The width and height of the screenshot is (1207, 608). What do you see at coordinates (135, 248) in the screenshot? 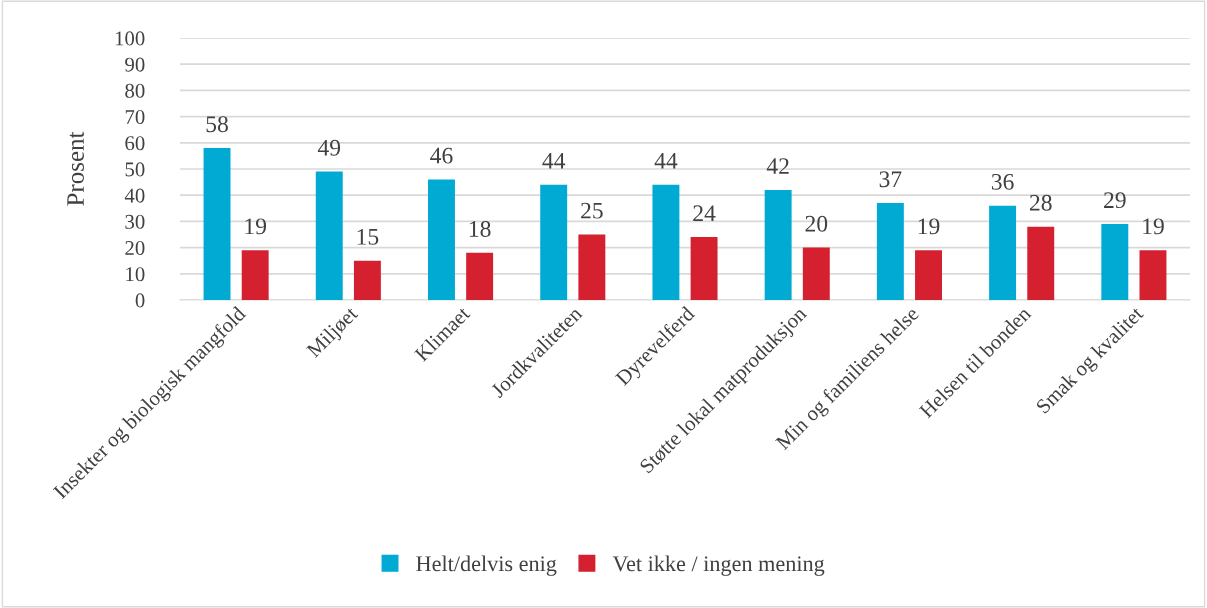
I see `y-tick-label: 20` at bounding box center [135, 248].